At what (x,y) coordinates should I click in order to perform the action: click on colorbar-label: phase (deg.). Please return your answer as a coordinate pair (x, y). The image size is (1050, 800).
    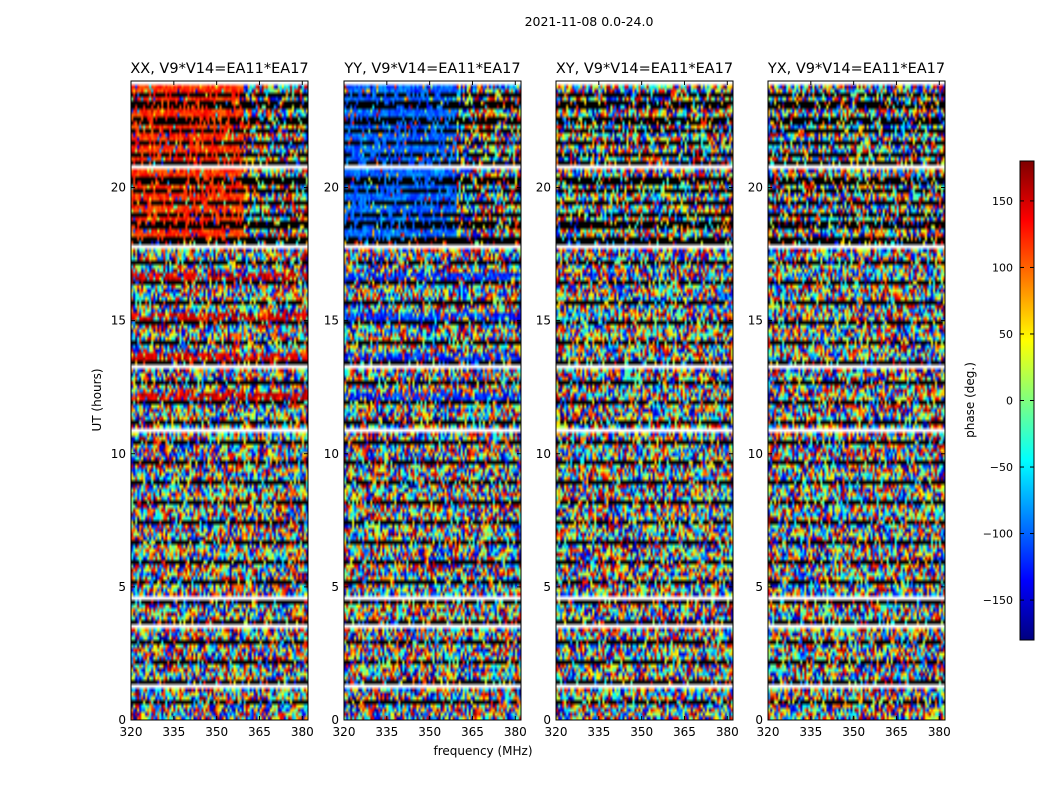
    Looking at the image, I should click on (970, 400).